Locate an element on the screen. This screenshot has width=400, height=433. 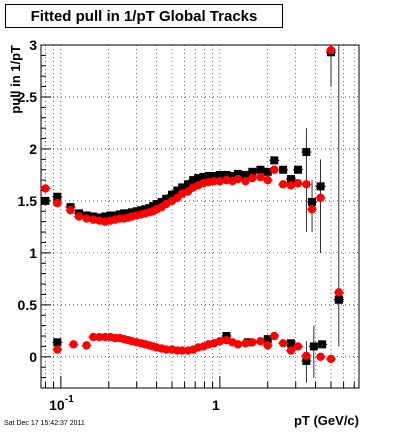
y-tick-label: 0 is located at coordinates (33, 357).